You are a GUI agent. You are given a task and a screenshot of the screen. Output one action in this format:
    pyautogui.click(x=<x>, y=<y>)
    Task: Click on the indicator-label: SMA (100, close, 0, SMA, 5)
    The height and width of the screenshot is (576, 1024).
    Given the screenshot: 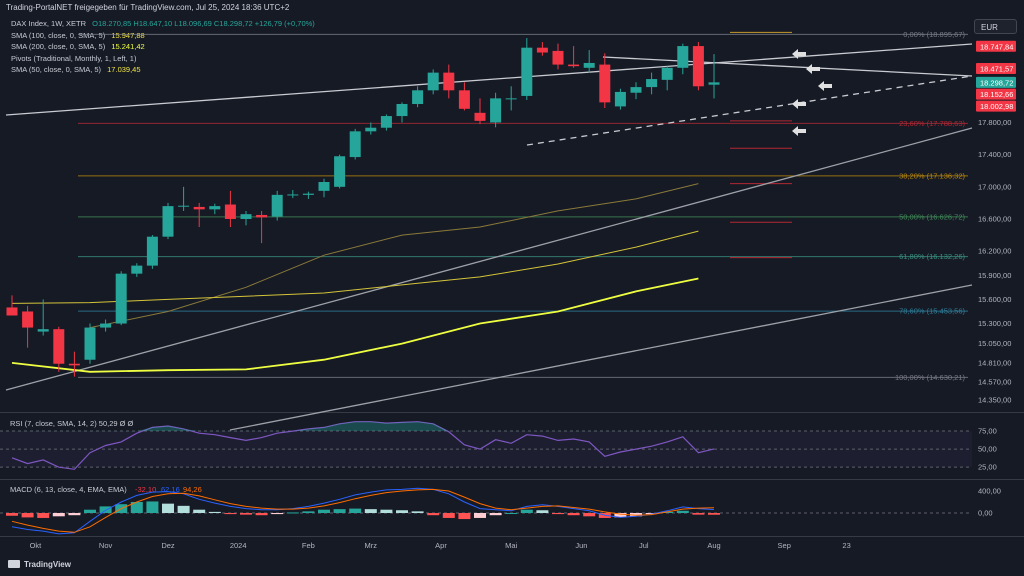 What is the action you would take?
    pyautogui.click(x=58, y=35)
    